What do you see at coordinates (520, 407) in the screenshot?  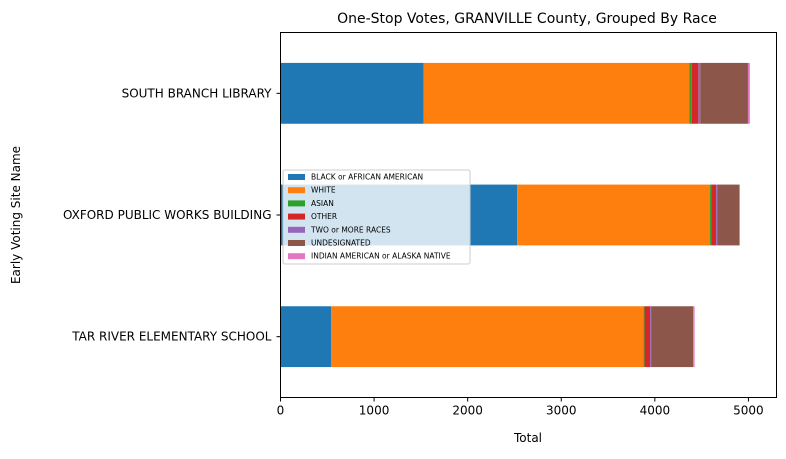 I see `x-axis: 0 1000 2000 3000 4000 5000` at bounding box center [520, 407].